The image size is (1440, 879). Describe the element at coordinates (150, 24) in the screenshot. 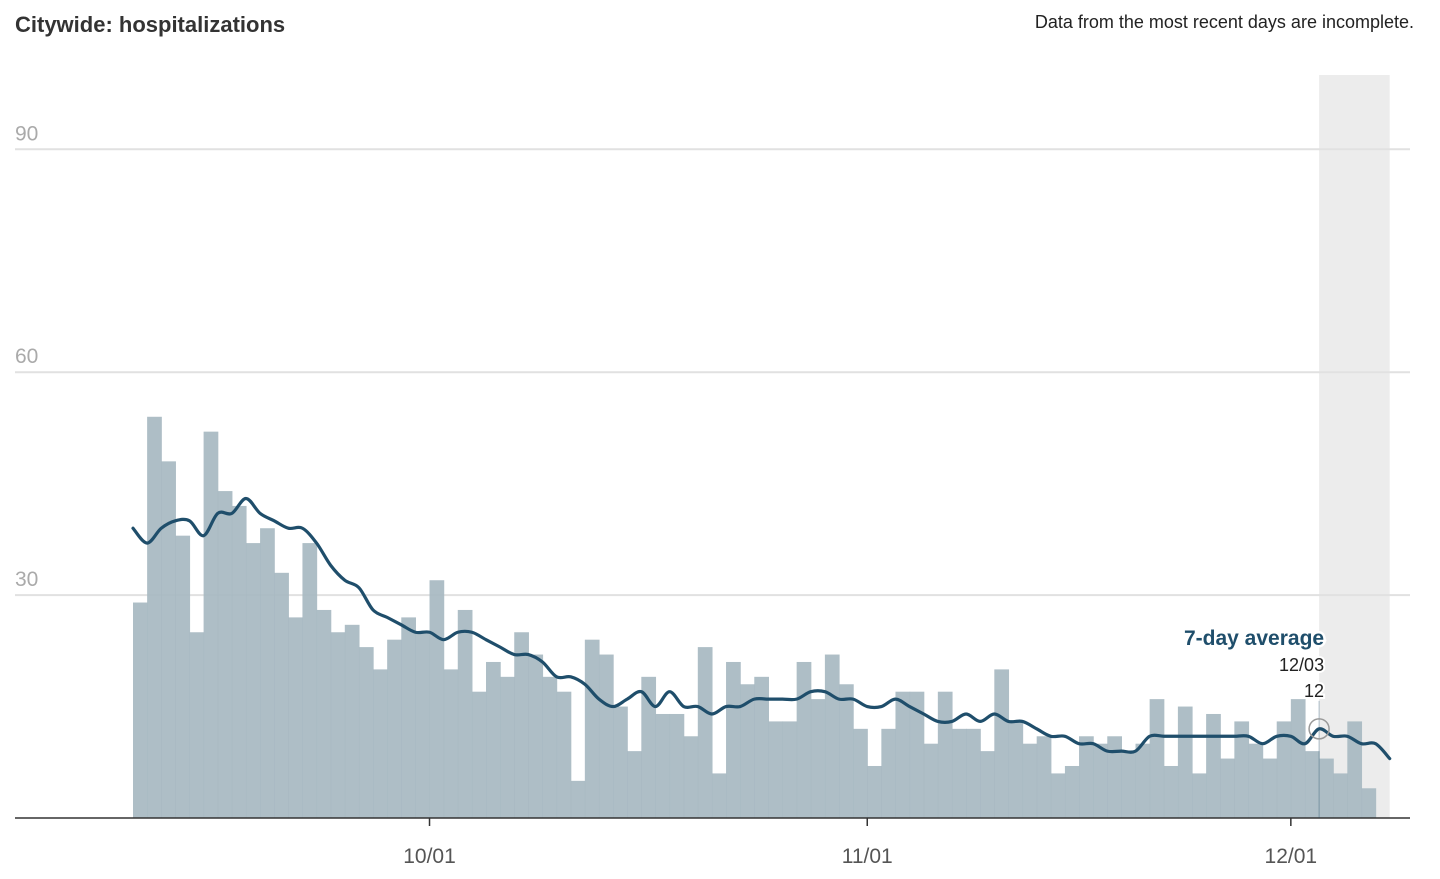

I see `chart-title: Citywide: hospitalizations` at that location.